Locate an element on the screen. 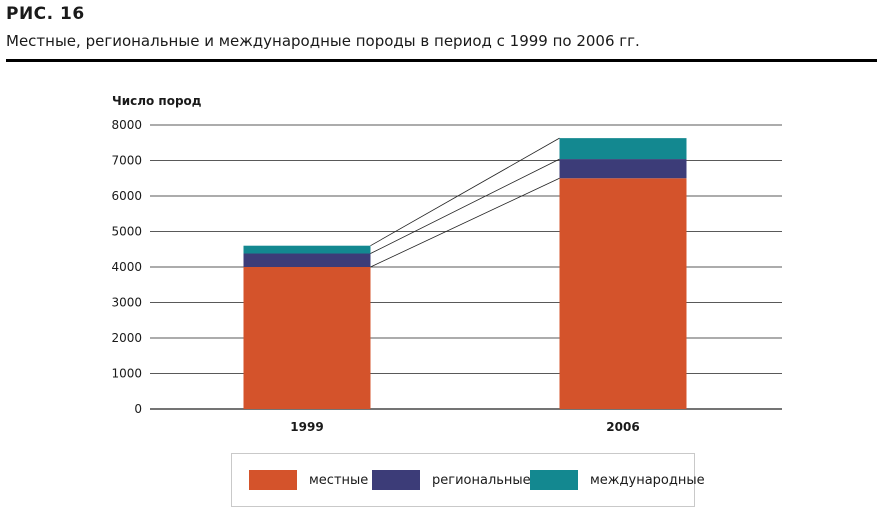 This screenshot has height=526, width=886. legend-item-international: международные is located at coordinates (617, 480).